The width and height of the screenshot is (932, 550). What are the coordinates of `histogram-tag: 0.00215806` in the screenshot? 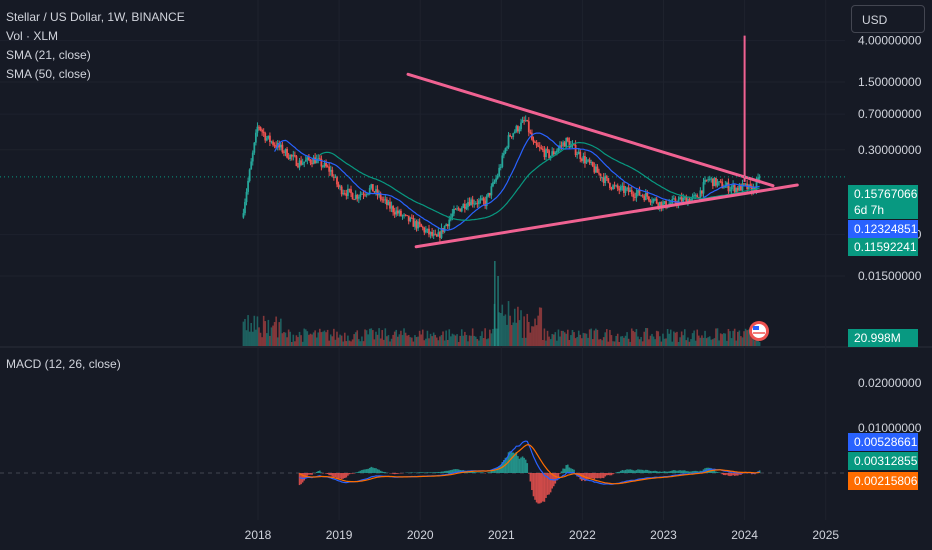 It's located at (883, 481).